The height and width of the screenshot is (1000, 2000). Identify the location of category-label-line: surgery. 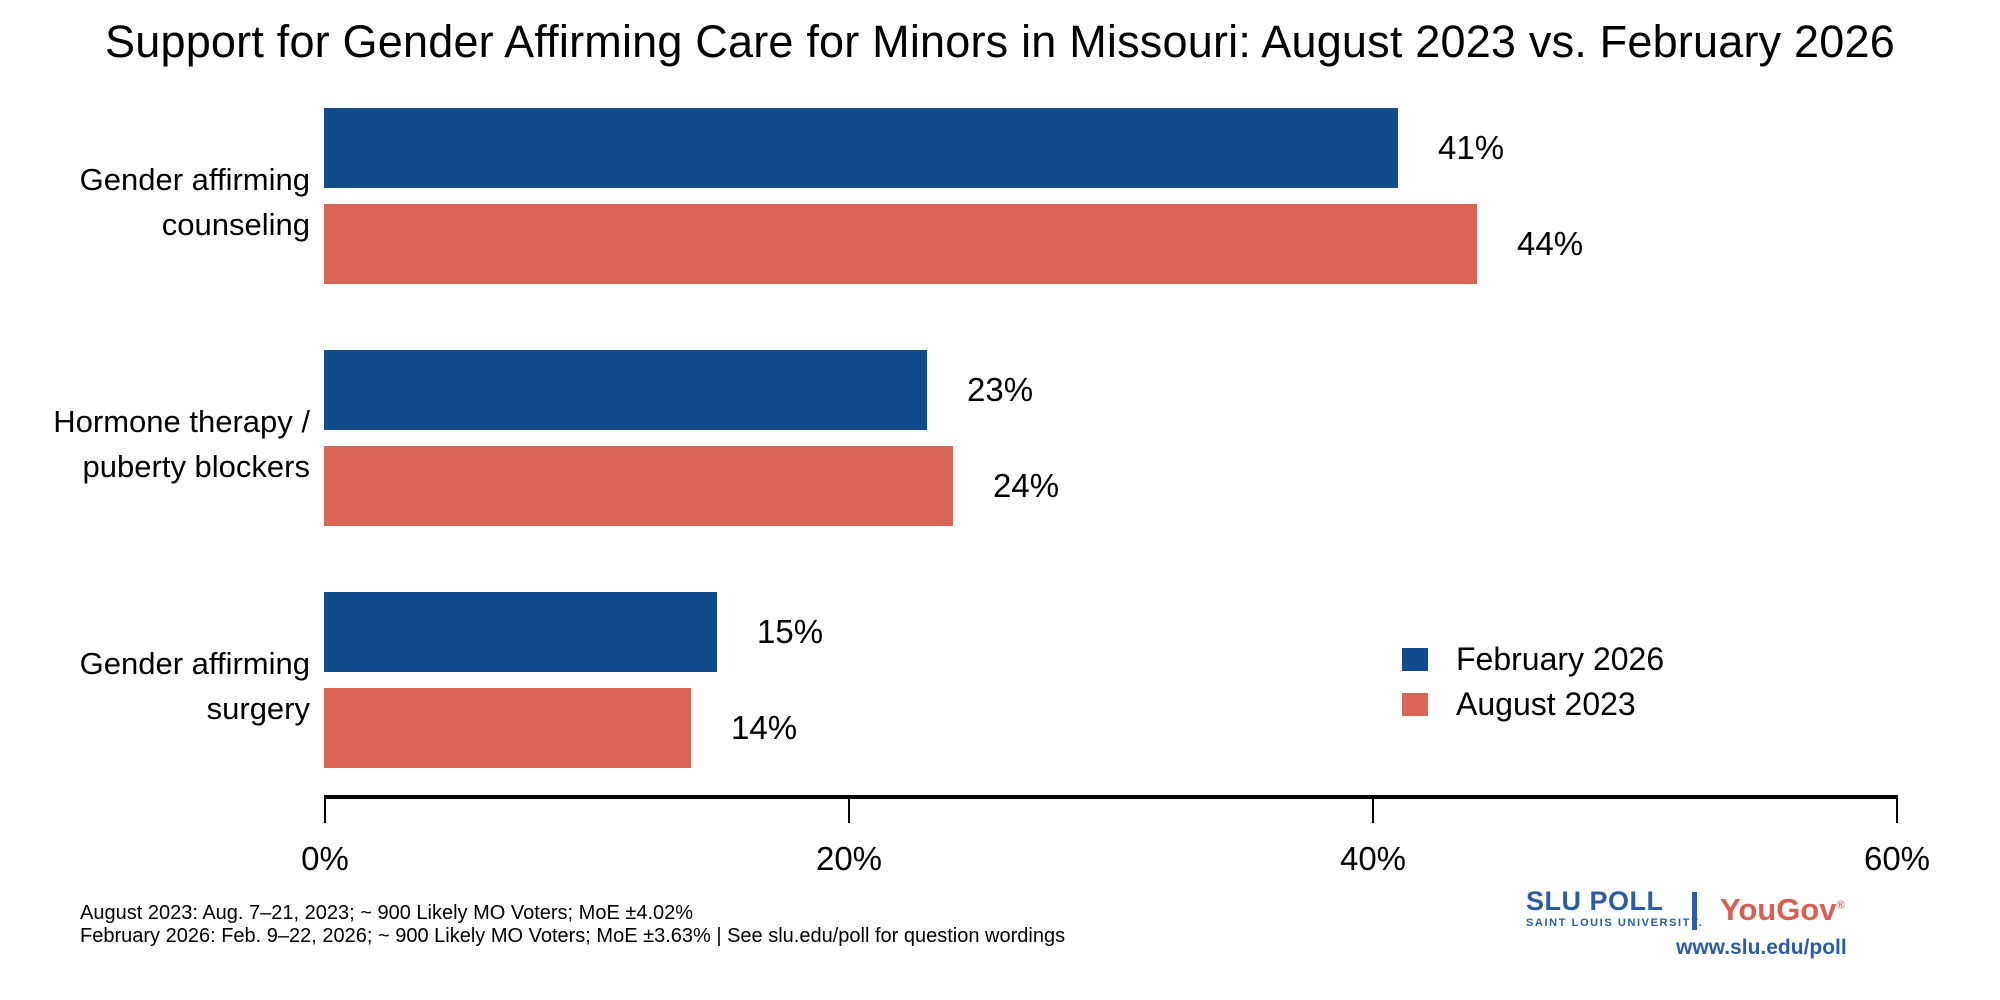
(258, 708).